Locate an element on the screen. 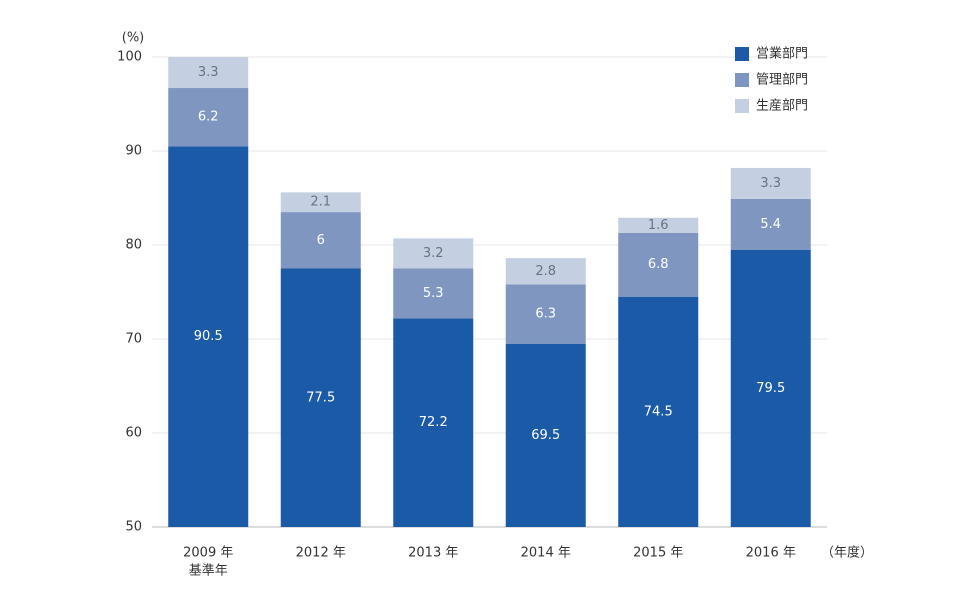 This screenshot has width=960, height=604. y-tick-label: 100 is located at coordinates (129, 57).